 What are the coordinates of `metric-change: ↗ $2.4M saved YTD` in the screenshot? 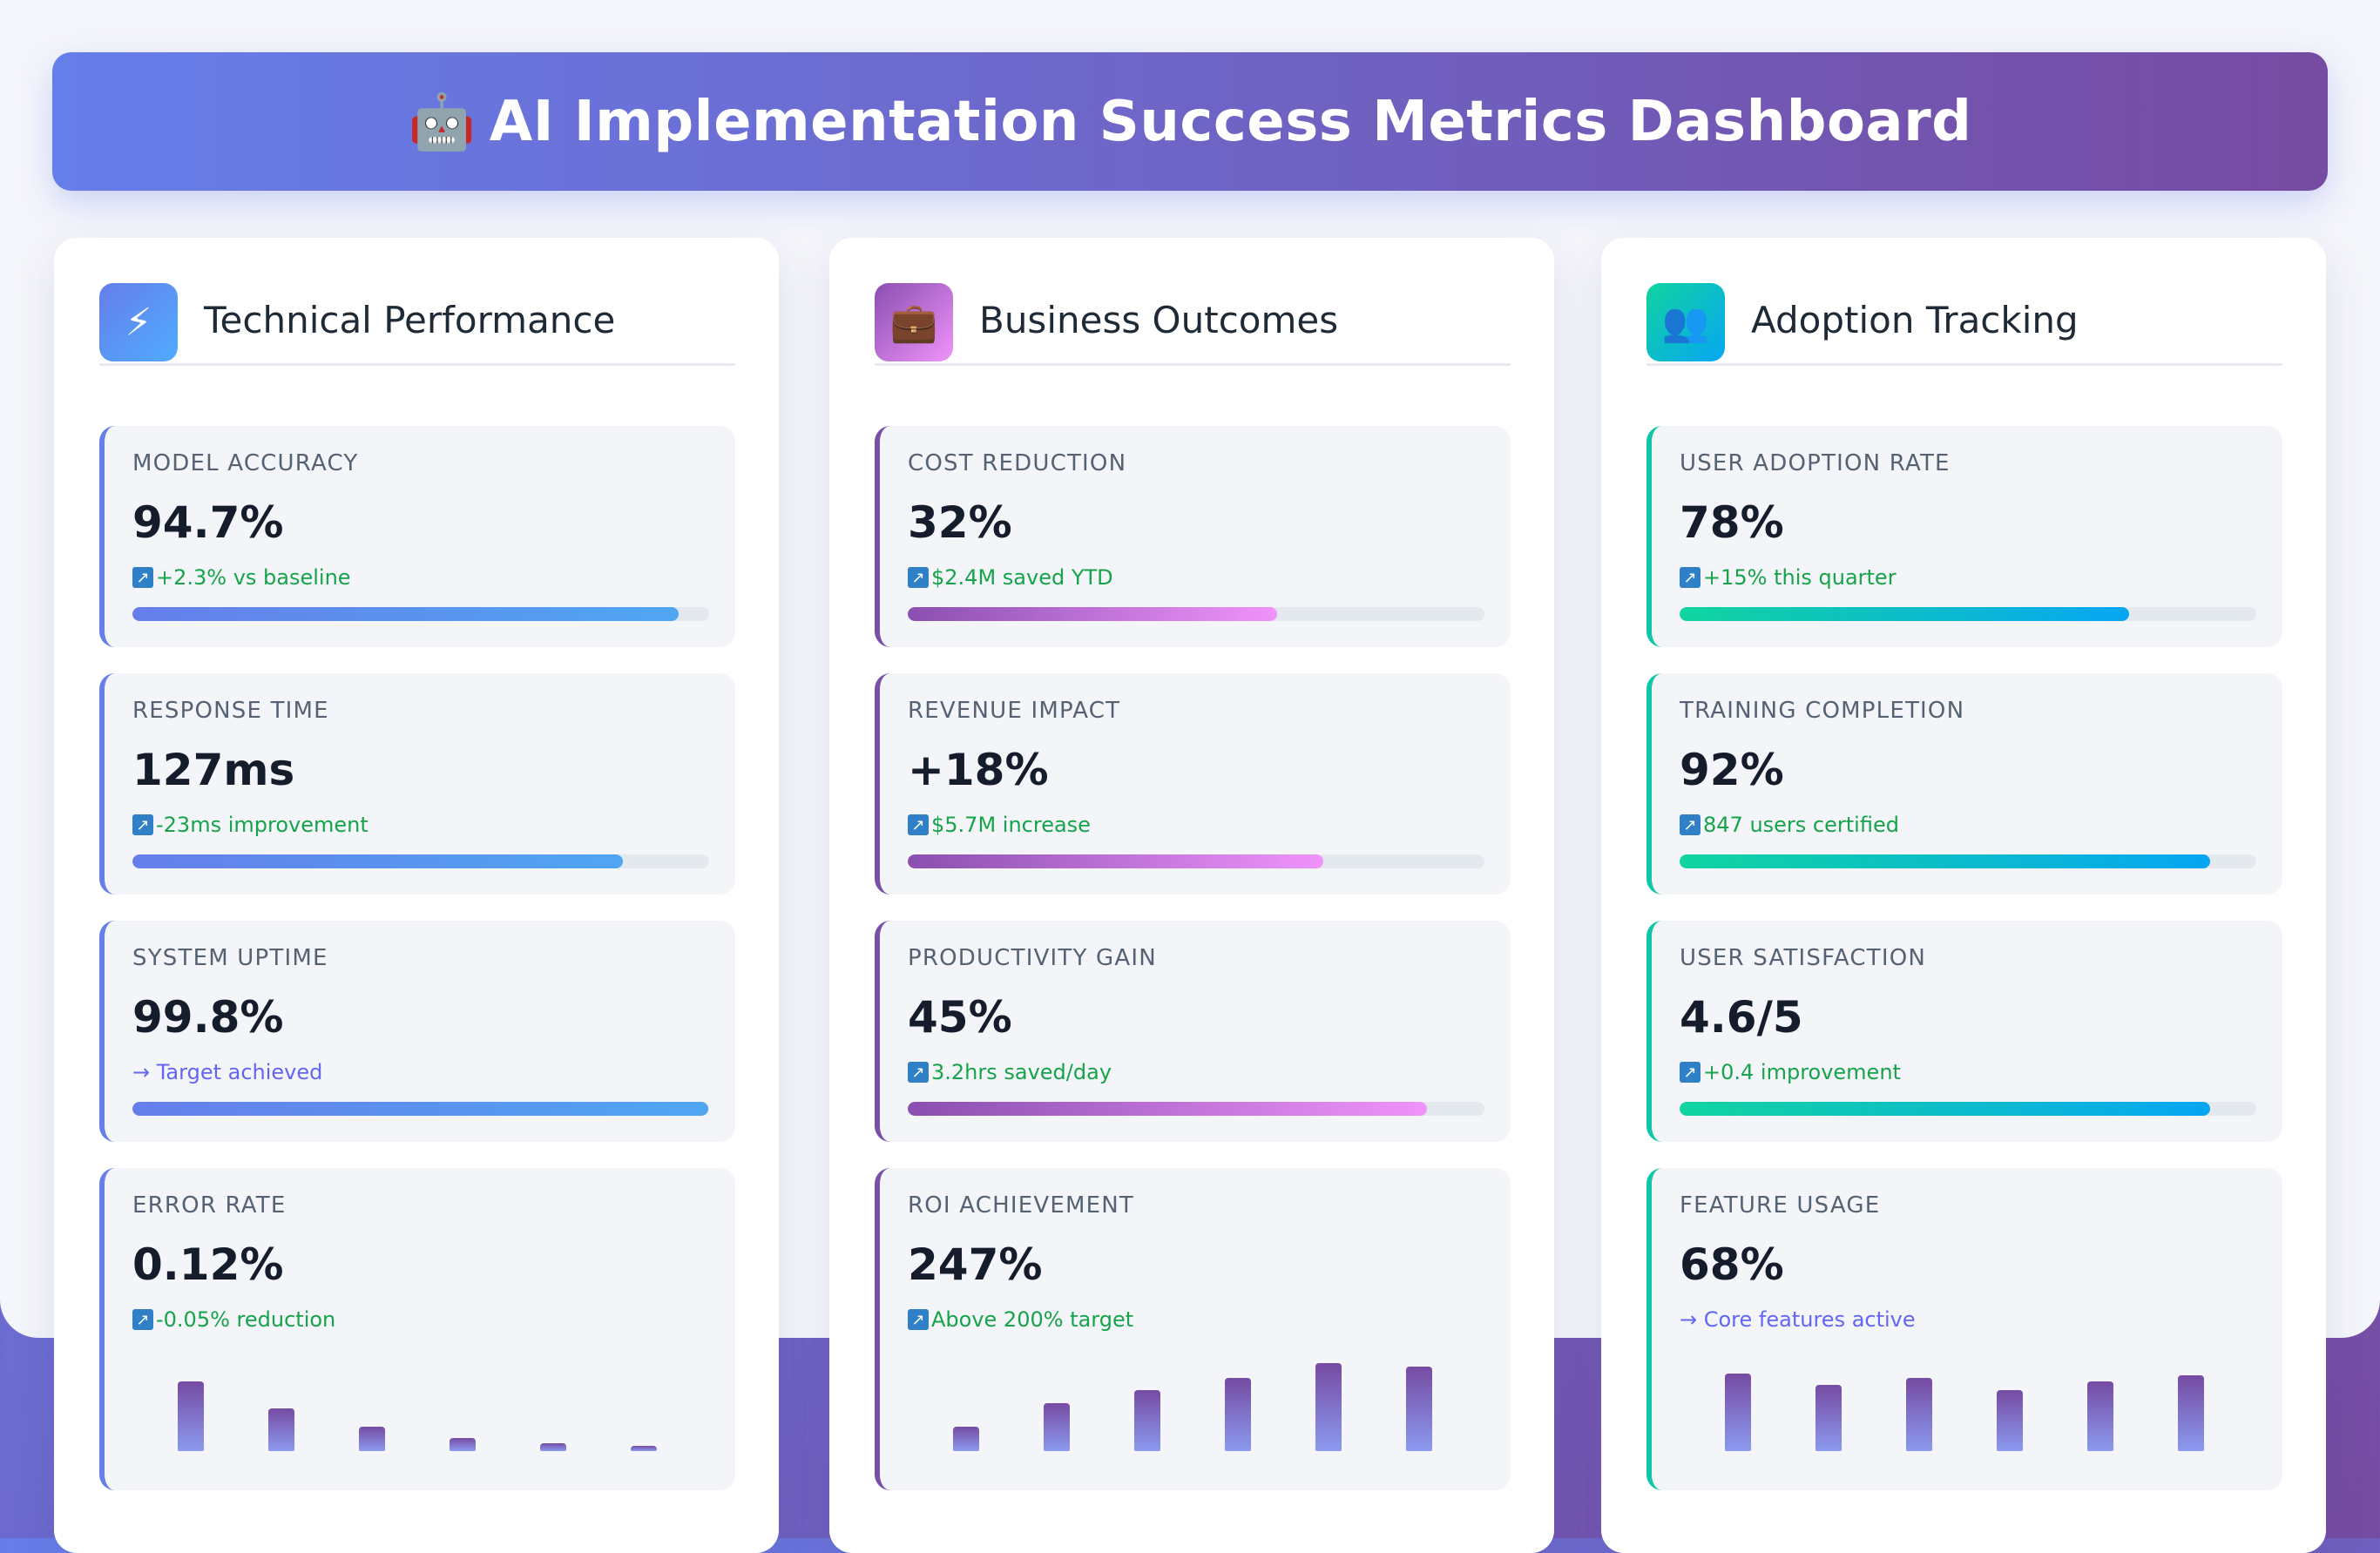 It's located at (1010, 577).